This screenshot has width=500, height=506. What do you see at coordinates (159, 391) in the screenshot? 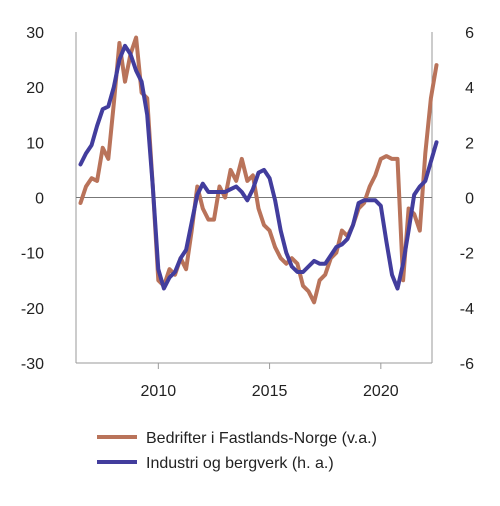
I see `x-tick-label: 2010` at bounding box center [159, 391].